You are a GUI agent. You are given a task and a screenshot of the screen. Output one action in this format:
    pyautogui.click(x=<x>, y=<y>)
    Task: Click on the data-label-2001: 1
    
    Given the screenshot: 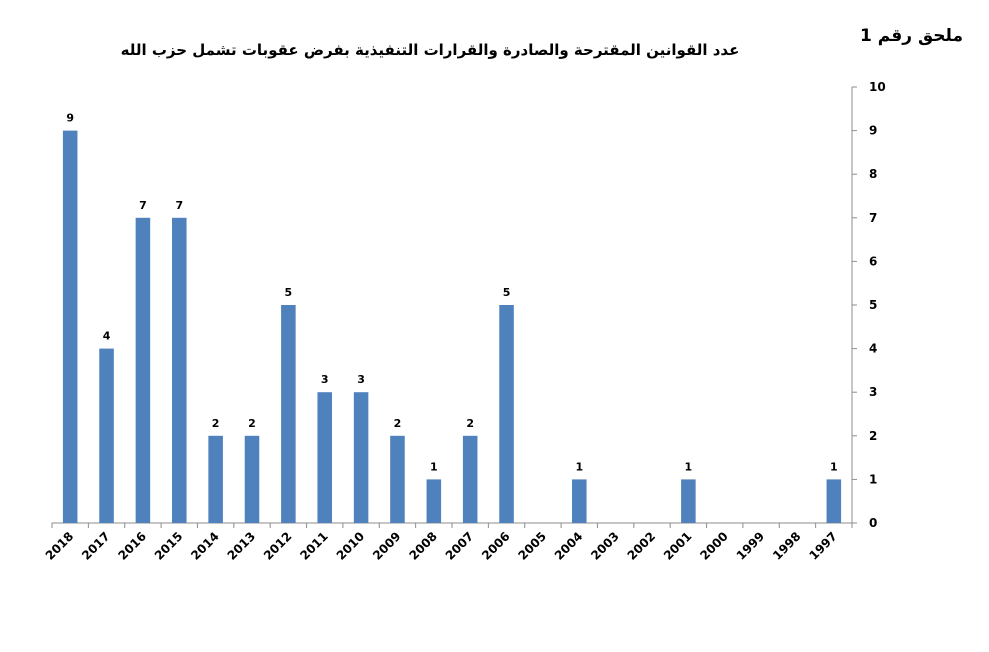 What is the action you would take?
    pyautogui.click(x=689, y=466)
    